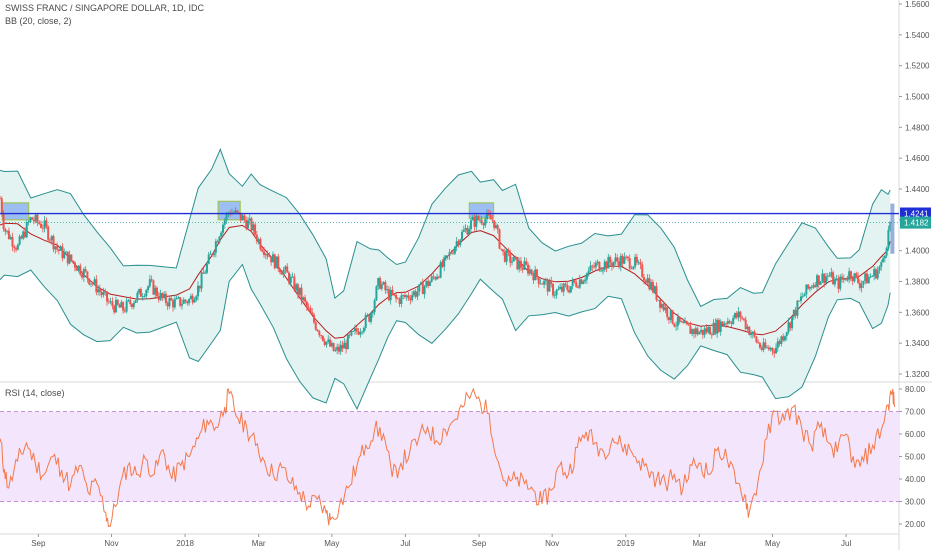 Image resolution: width=932 pixels, height=555 pixels. I want to click on time-tick-label: Mar, so click(259, 543).